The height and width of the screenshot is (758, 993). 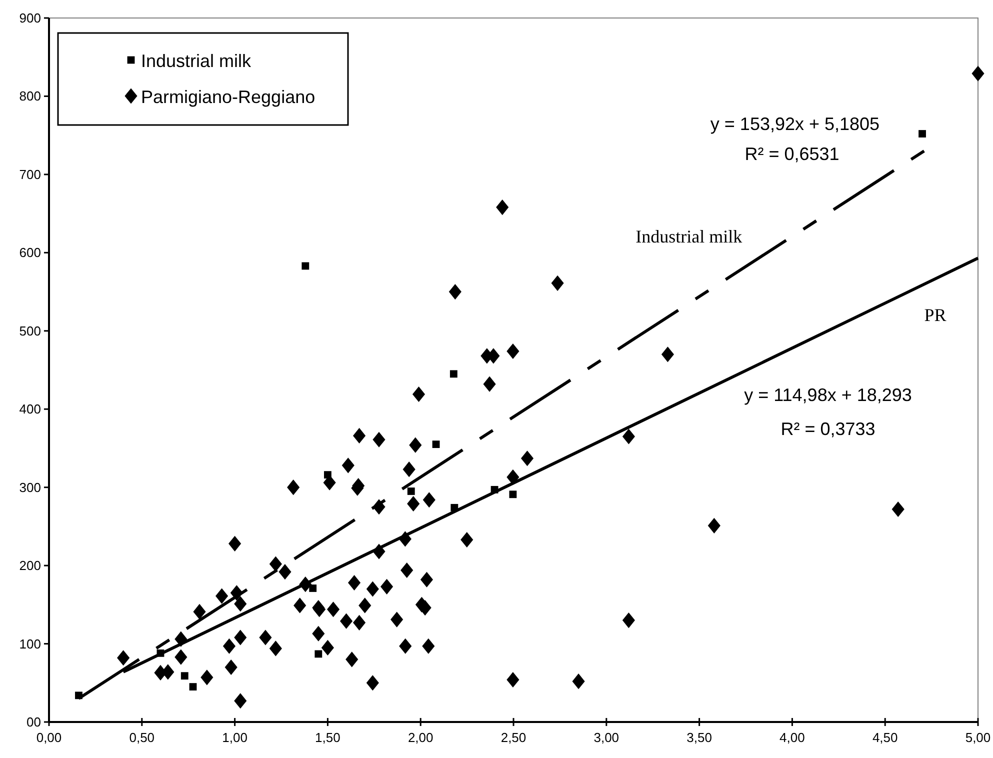 I want to click on y-tick-label: 400, so click(x=30, y=409).